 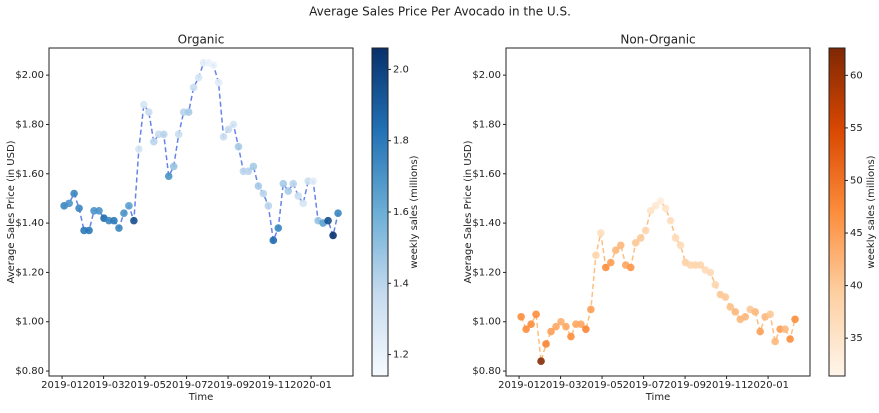 I want to click on x-tick-label: 2019-01, so click(x=519, y=385).